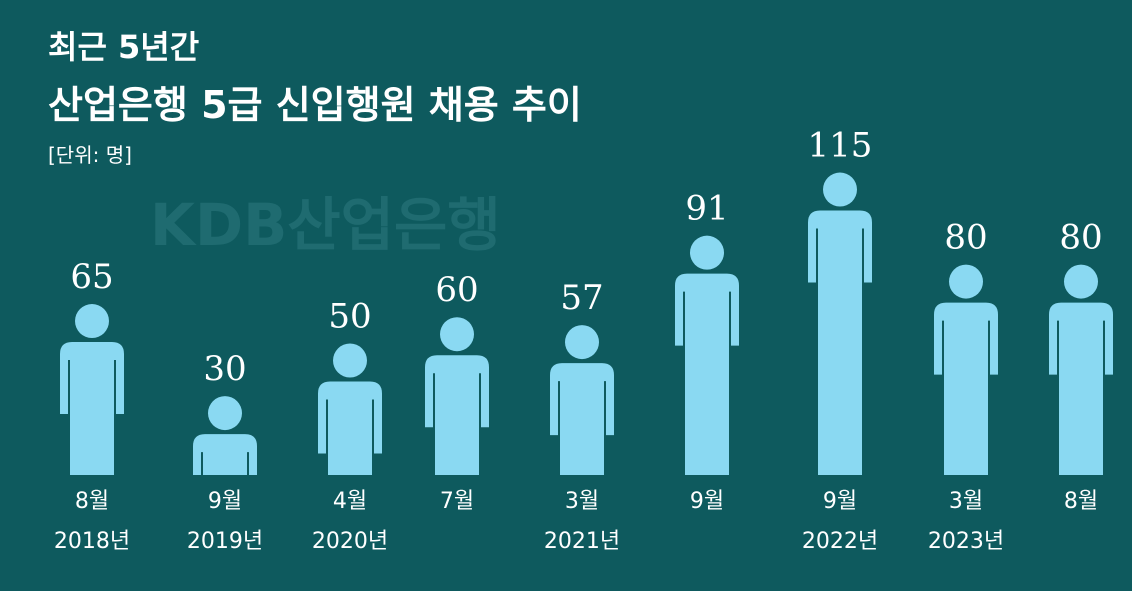 The height and width of the screenshot is (591, 1132). I want to click on year-label: 2022년, so click(840, 541).